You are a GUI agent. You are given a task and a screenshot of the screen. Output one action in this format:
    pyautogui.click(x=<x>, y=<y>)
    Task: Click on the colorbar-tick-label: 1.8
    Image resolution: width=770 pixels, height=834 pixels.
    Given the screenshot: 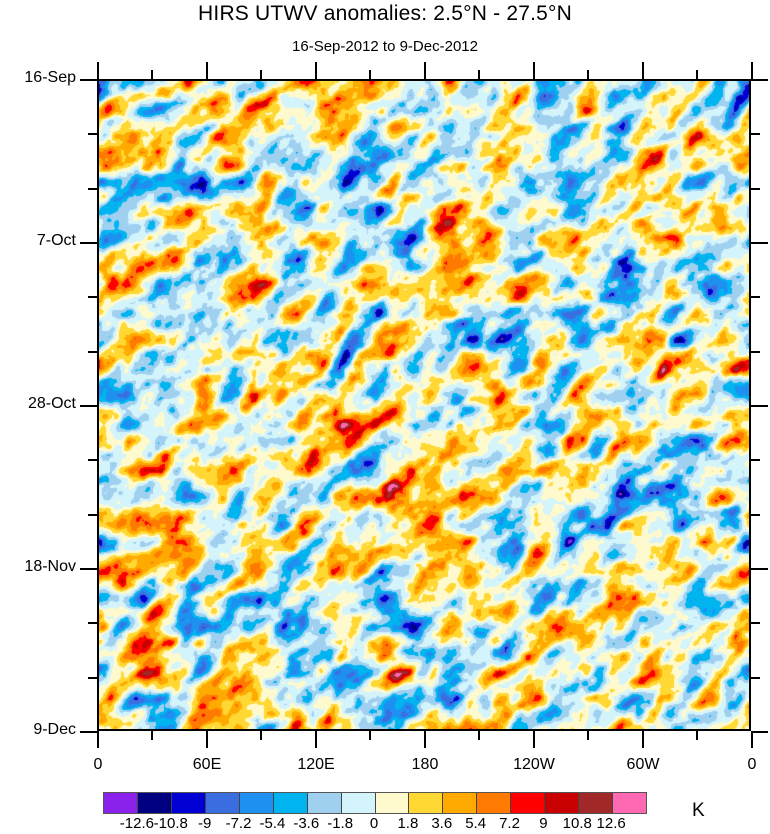 What is the action you would take?
    pyautogui.click(x=408, y=823)
    